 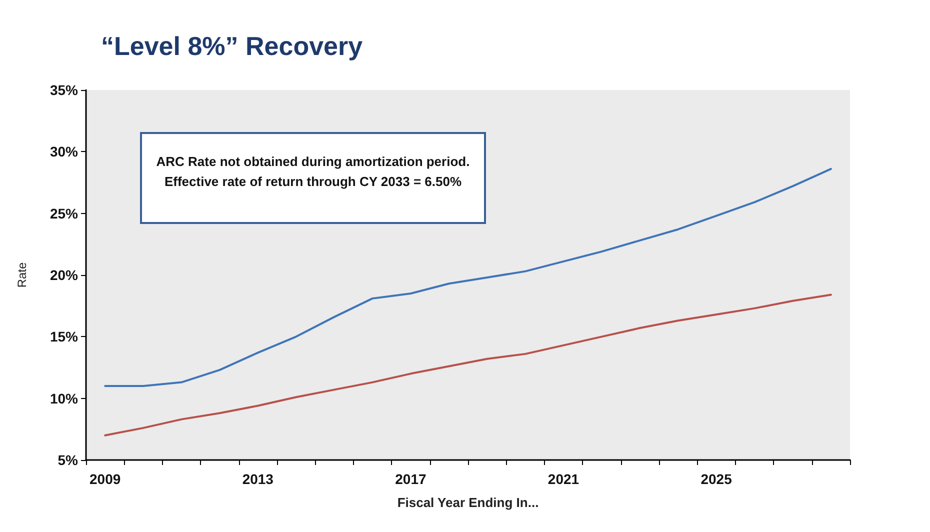 I want to click on x-tick-label: 2013, so click(x=258, y=479).